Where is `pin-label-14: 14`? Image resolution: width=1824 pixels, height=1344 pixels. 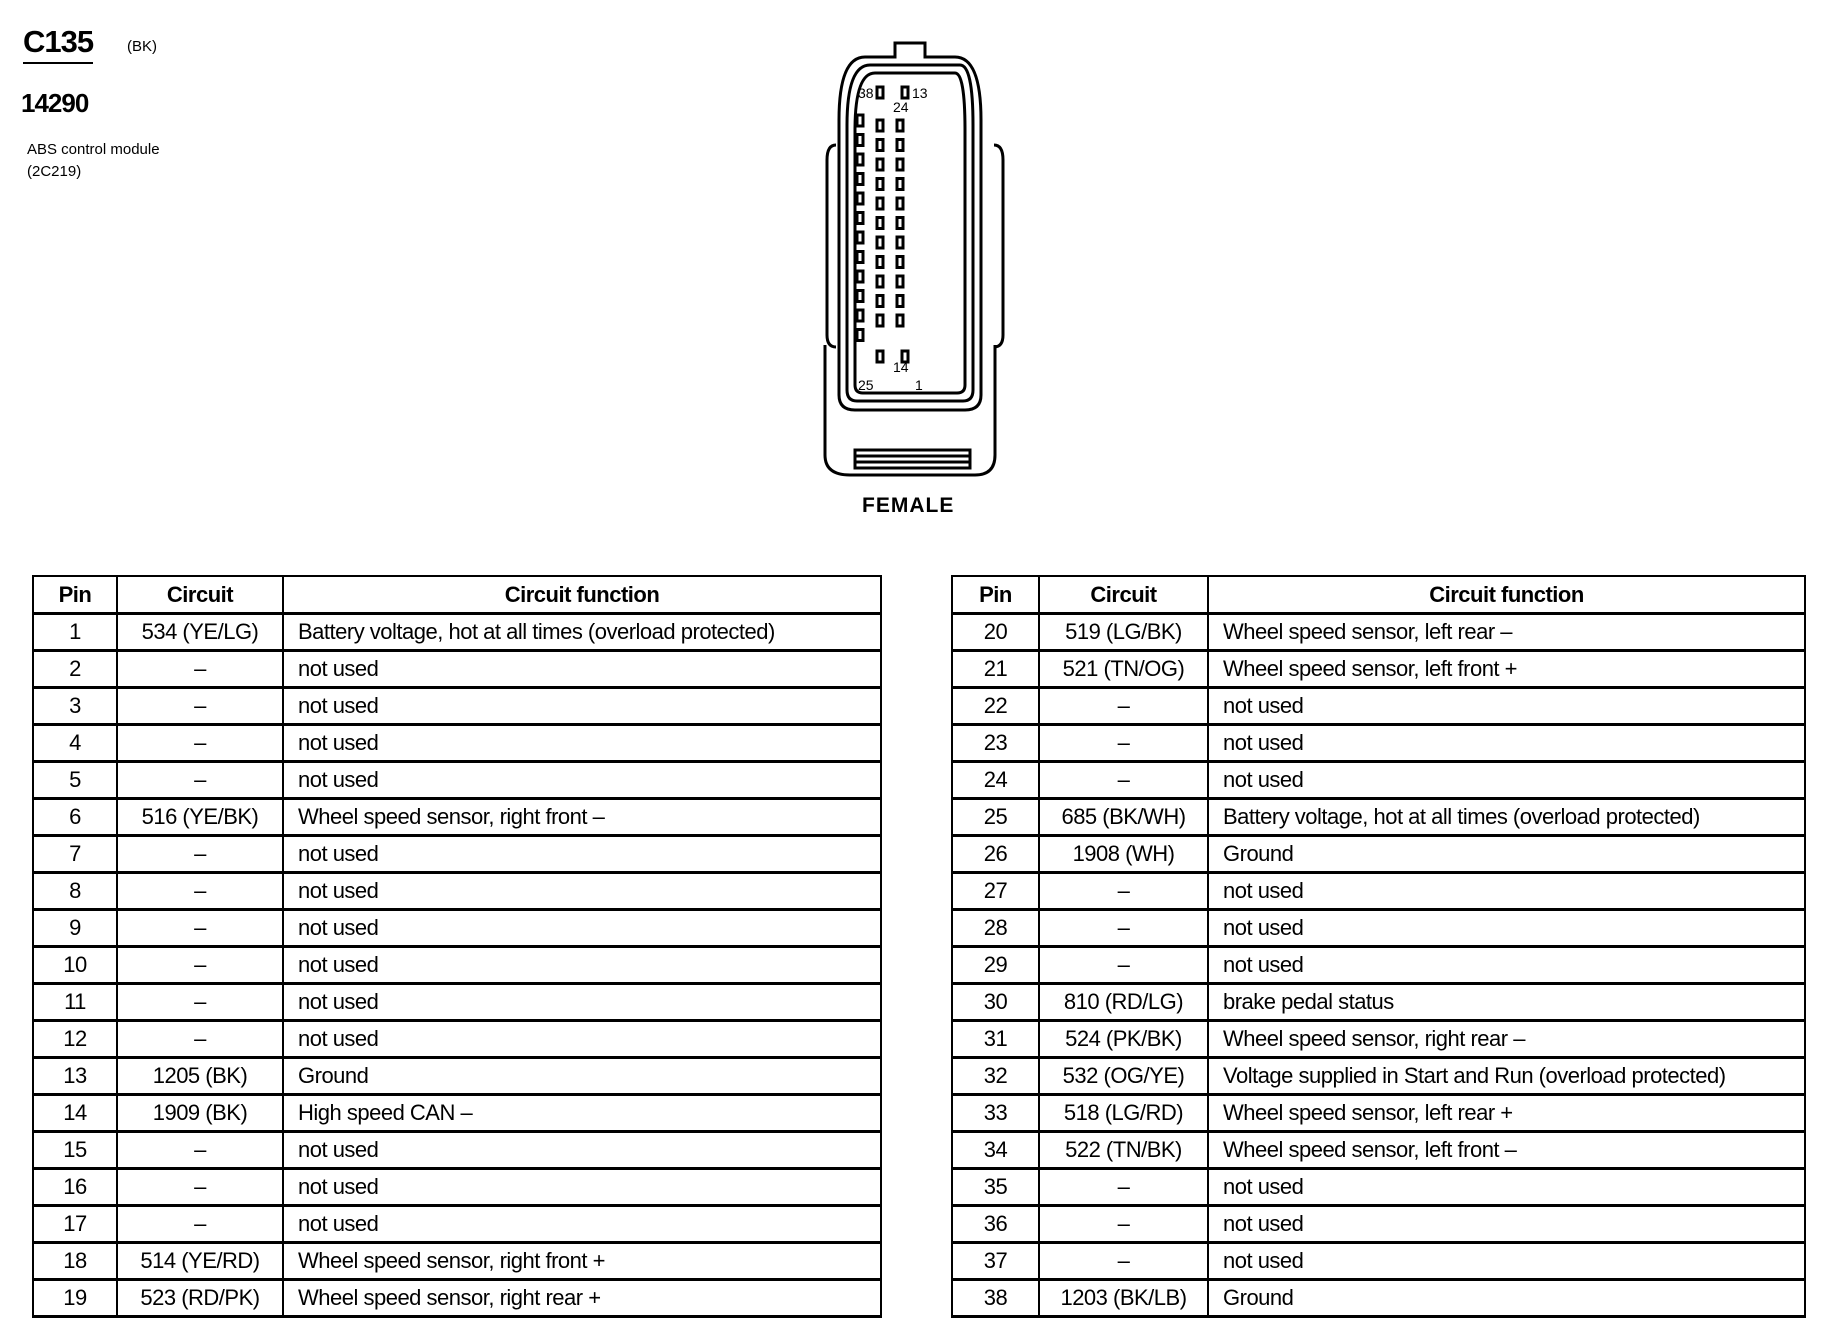 pin-label-14: 14 is located at coordinates (901, 367).